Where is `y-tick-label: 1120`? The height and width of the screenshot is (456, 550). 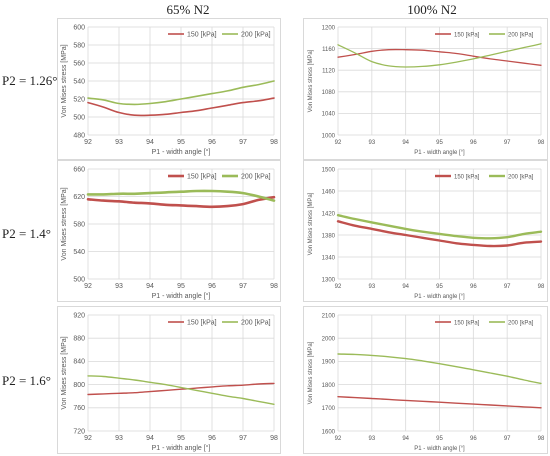
y-tick-label: 1120 is located at coordinates (329, 72).